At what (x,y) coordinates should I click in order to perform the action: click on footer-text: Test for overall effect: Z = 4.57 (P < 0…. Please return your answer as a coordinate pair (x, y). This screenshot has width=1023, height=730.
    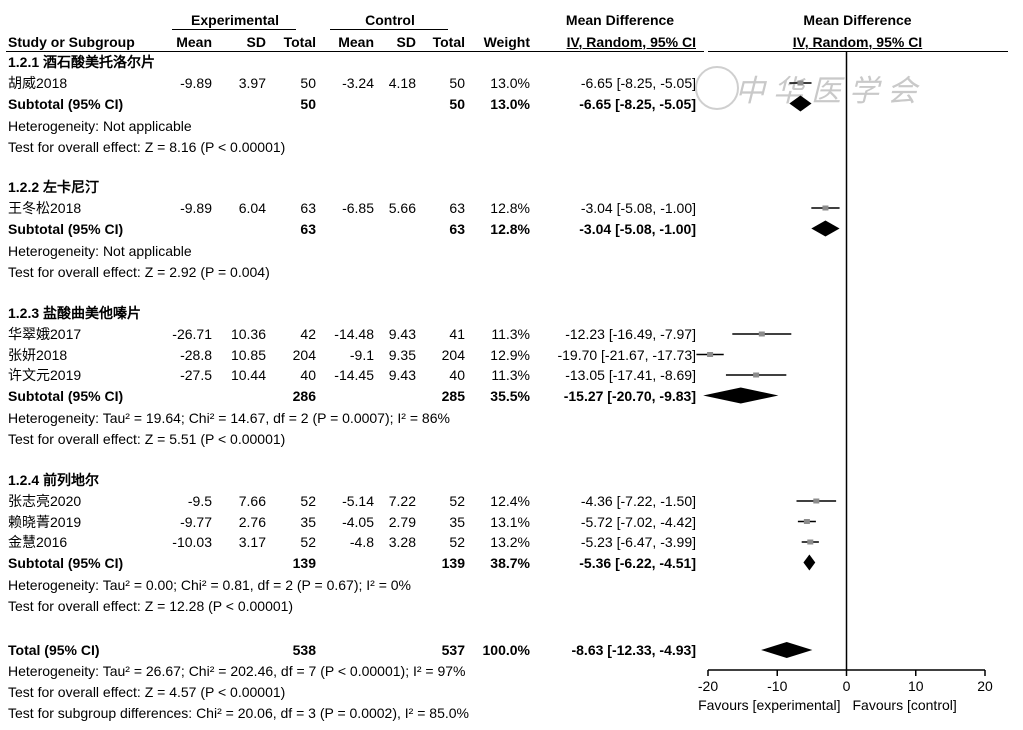
    Looking at the image, I should click on (147, 692).